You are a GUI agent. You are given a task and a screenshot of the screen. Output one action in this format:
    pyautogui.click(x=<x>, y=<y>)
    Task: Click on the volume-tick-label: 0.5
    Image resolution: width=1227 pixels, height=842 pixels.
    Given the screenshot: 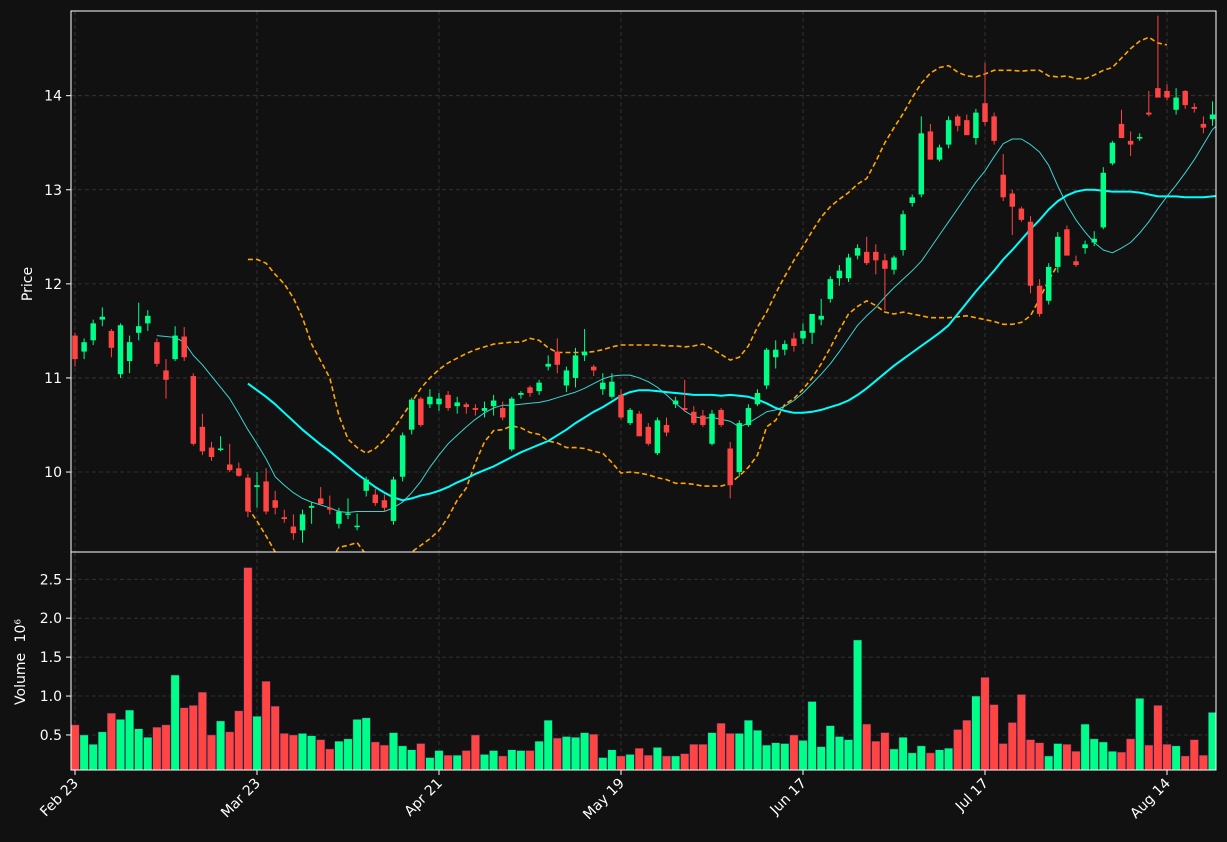 What is the action you would take?
    pyautogui.click(x=51, y=736)
    